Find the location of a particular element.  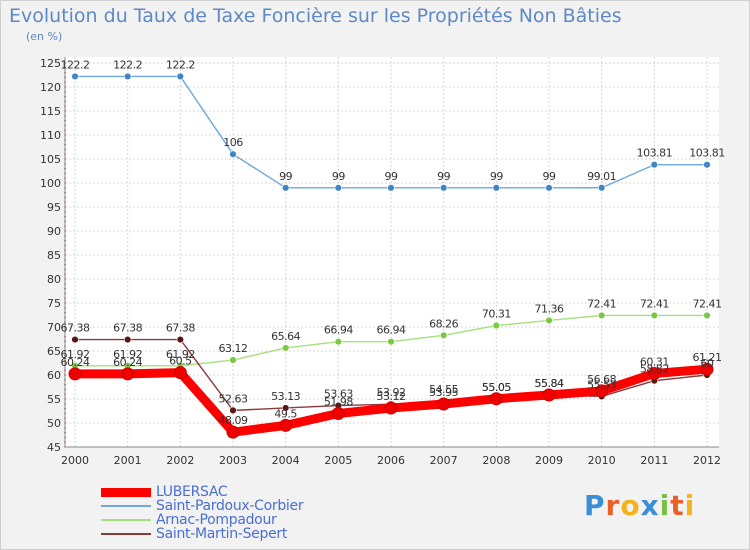

data-label-lubersac: 56.68 is located at coordinates (601, 379).